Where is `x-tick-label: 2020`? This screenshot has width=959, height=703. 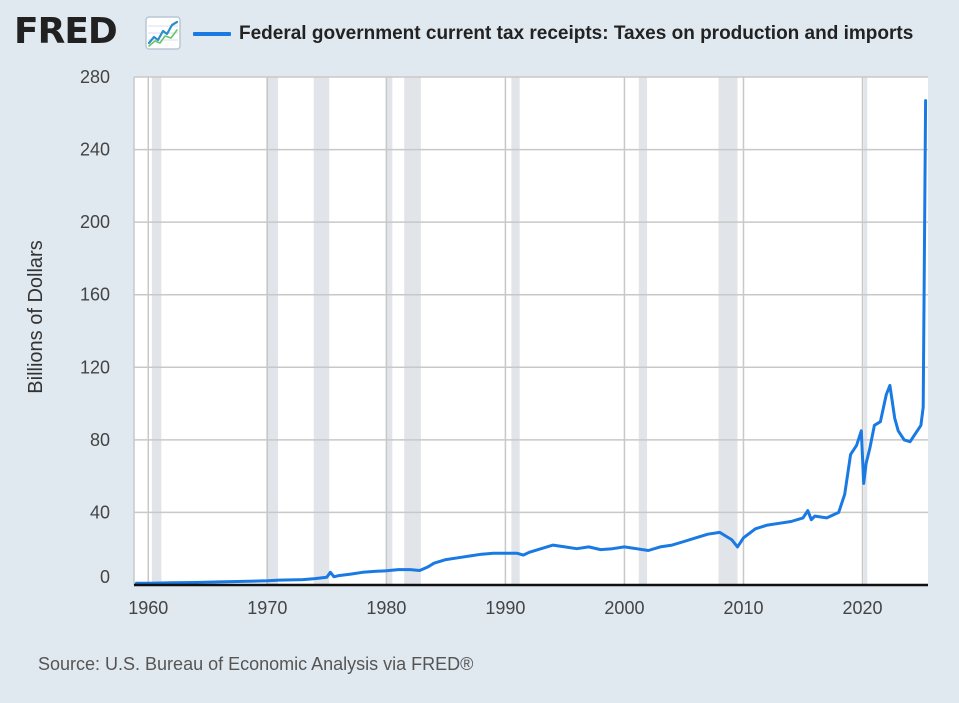
x-tick-label: 2020 is located at coordinates (863, 608).